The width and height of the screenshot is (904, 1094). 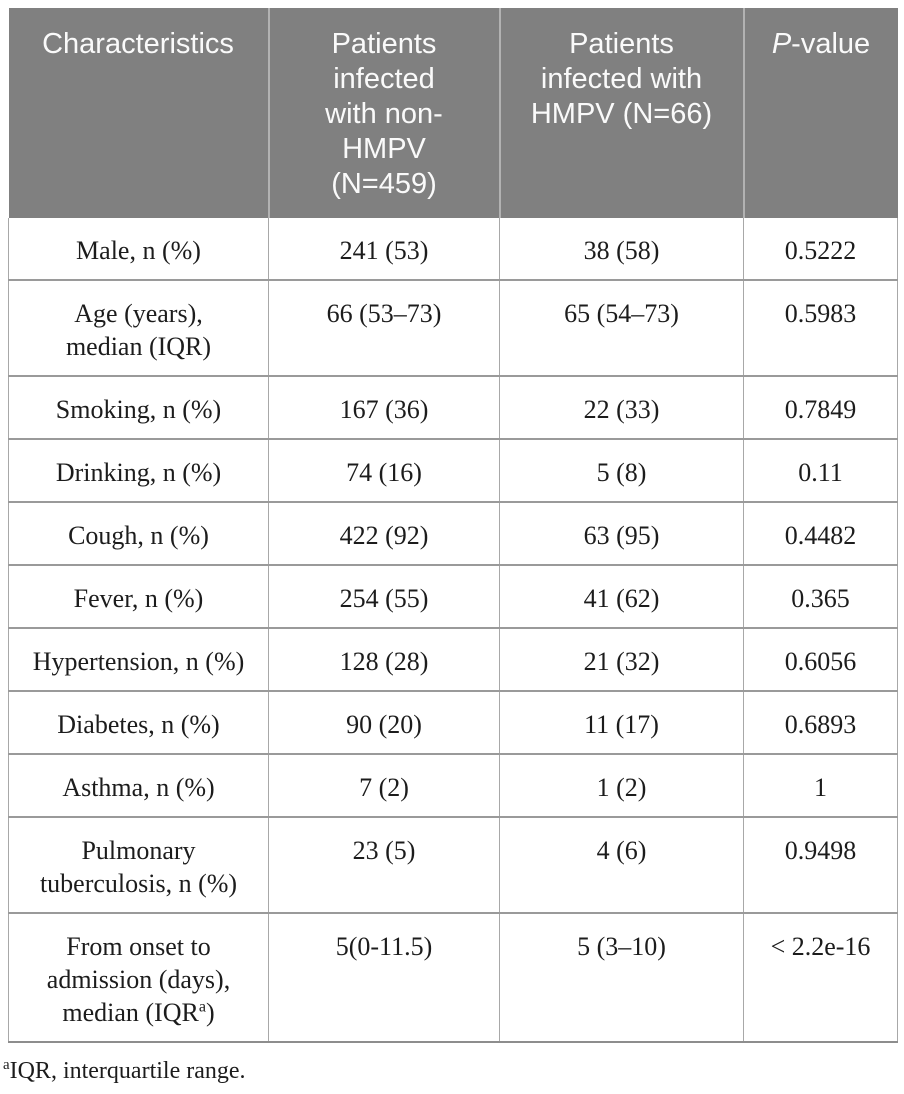 I want to click on hmpv-value-cell: 11 (17), so click(x=621, y=722).